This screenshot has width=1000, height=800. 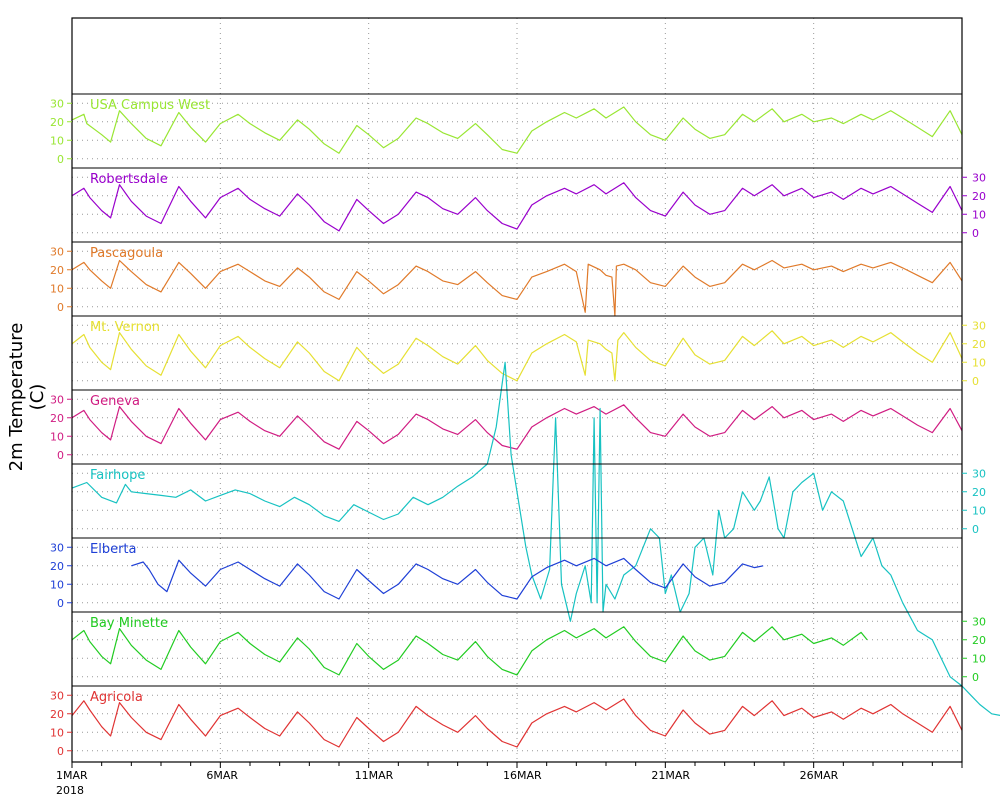 What do you see at coordinates (517, 207) in the screenshot?
I see `series-line-robertsdale` at bounding box center [517, 207].